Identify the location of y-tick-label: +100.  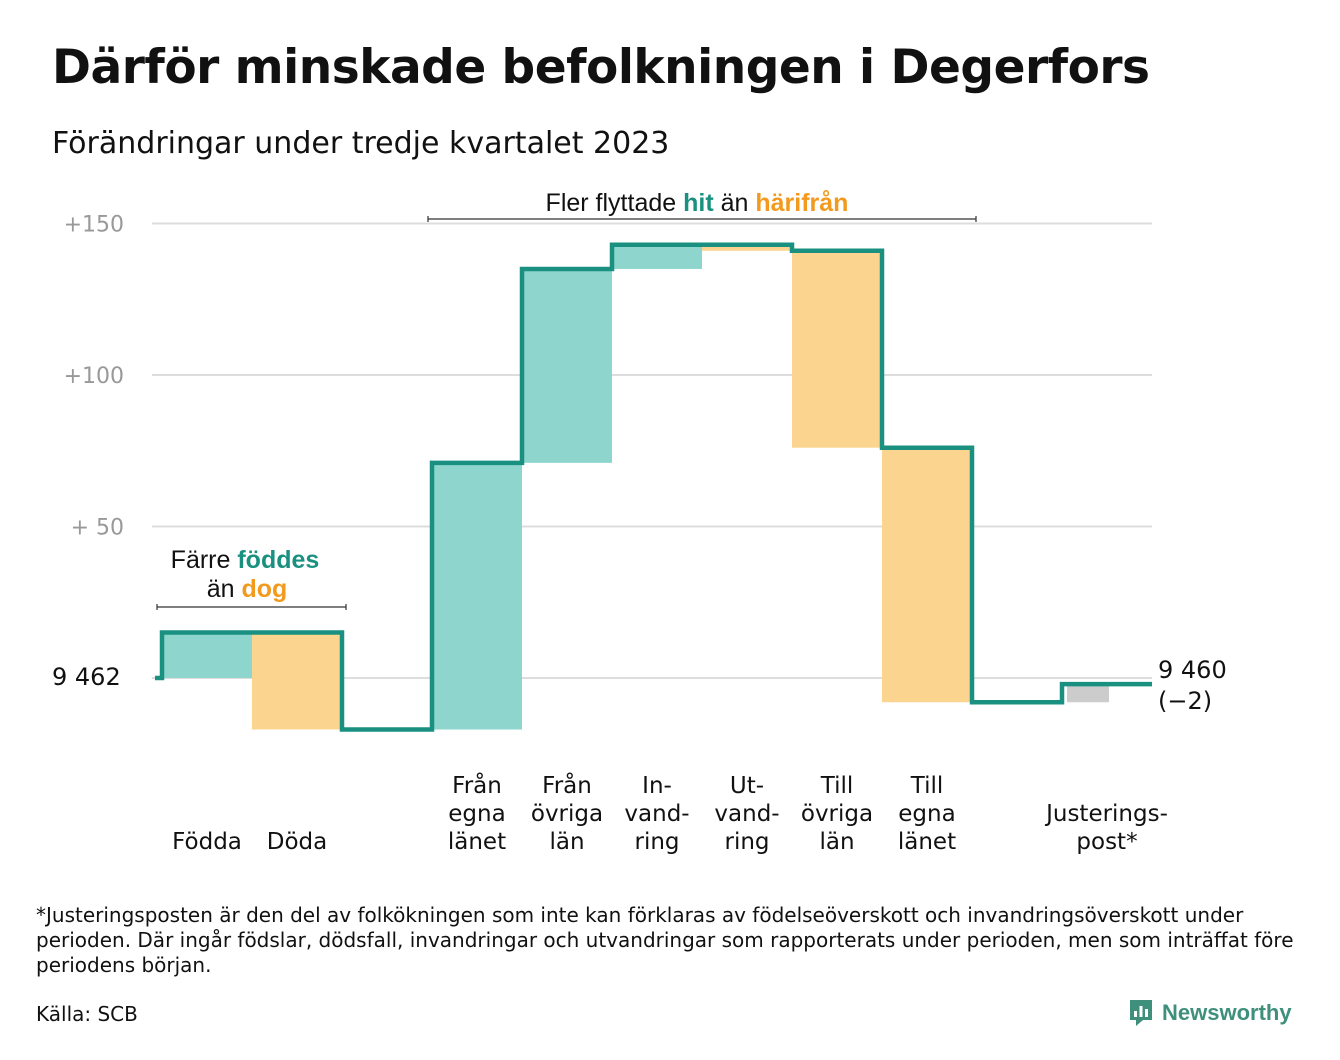
(94, 376).